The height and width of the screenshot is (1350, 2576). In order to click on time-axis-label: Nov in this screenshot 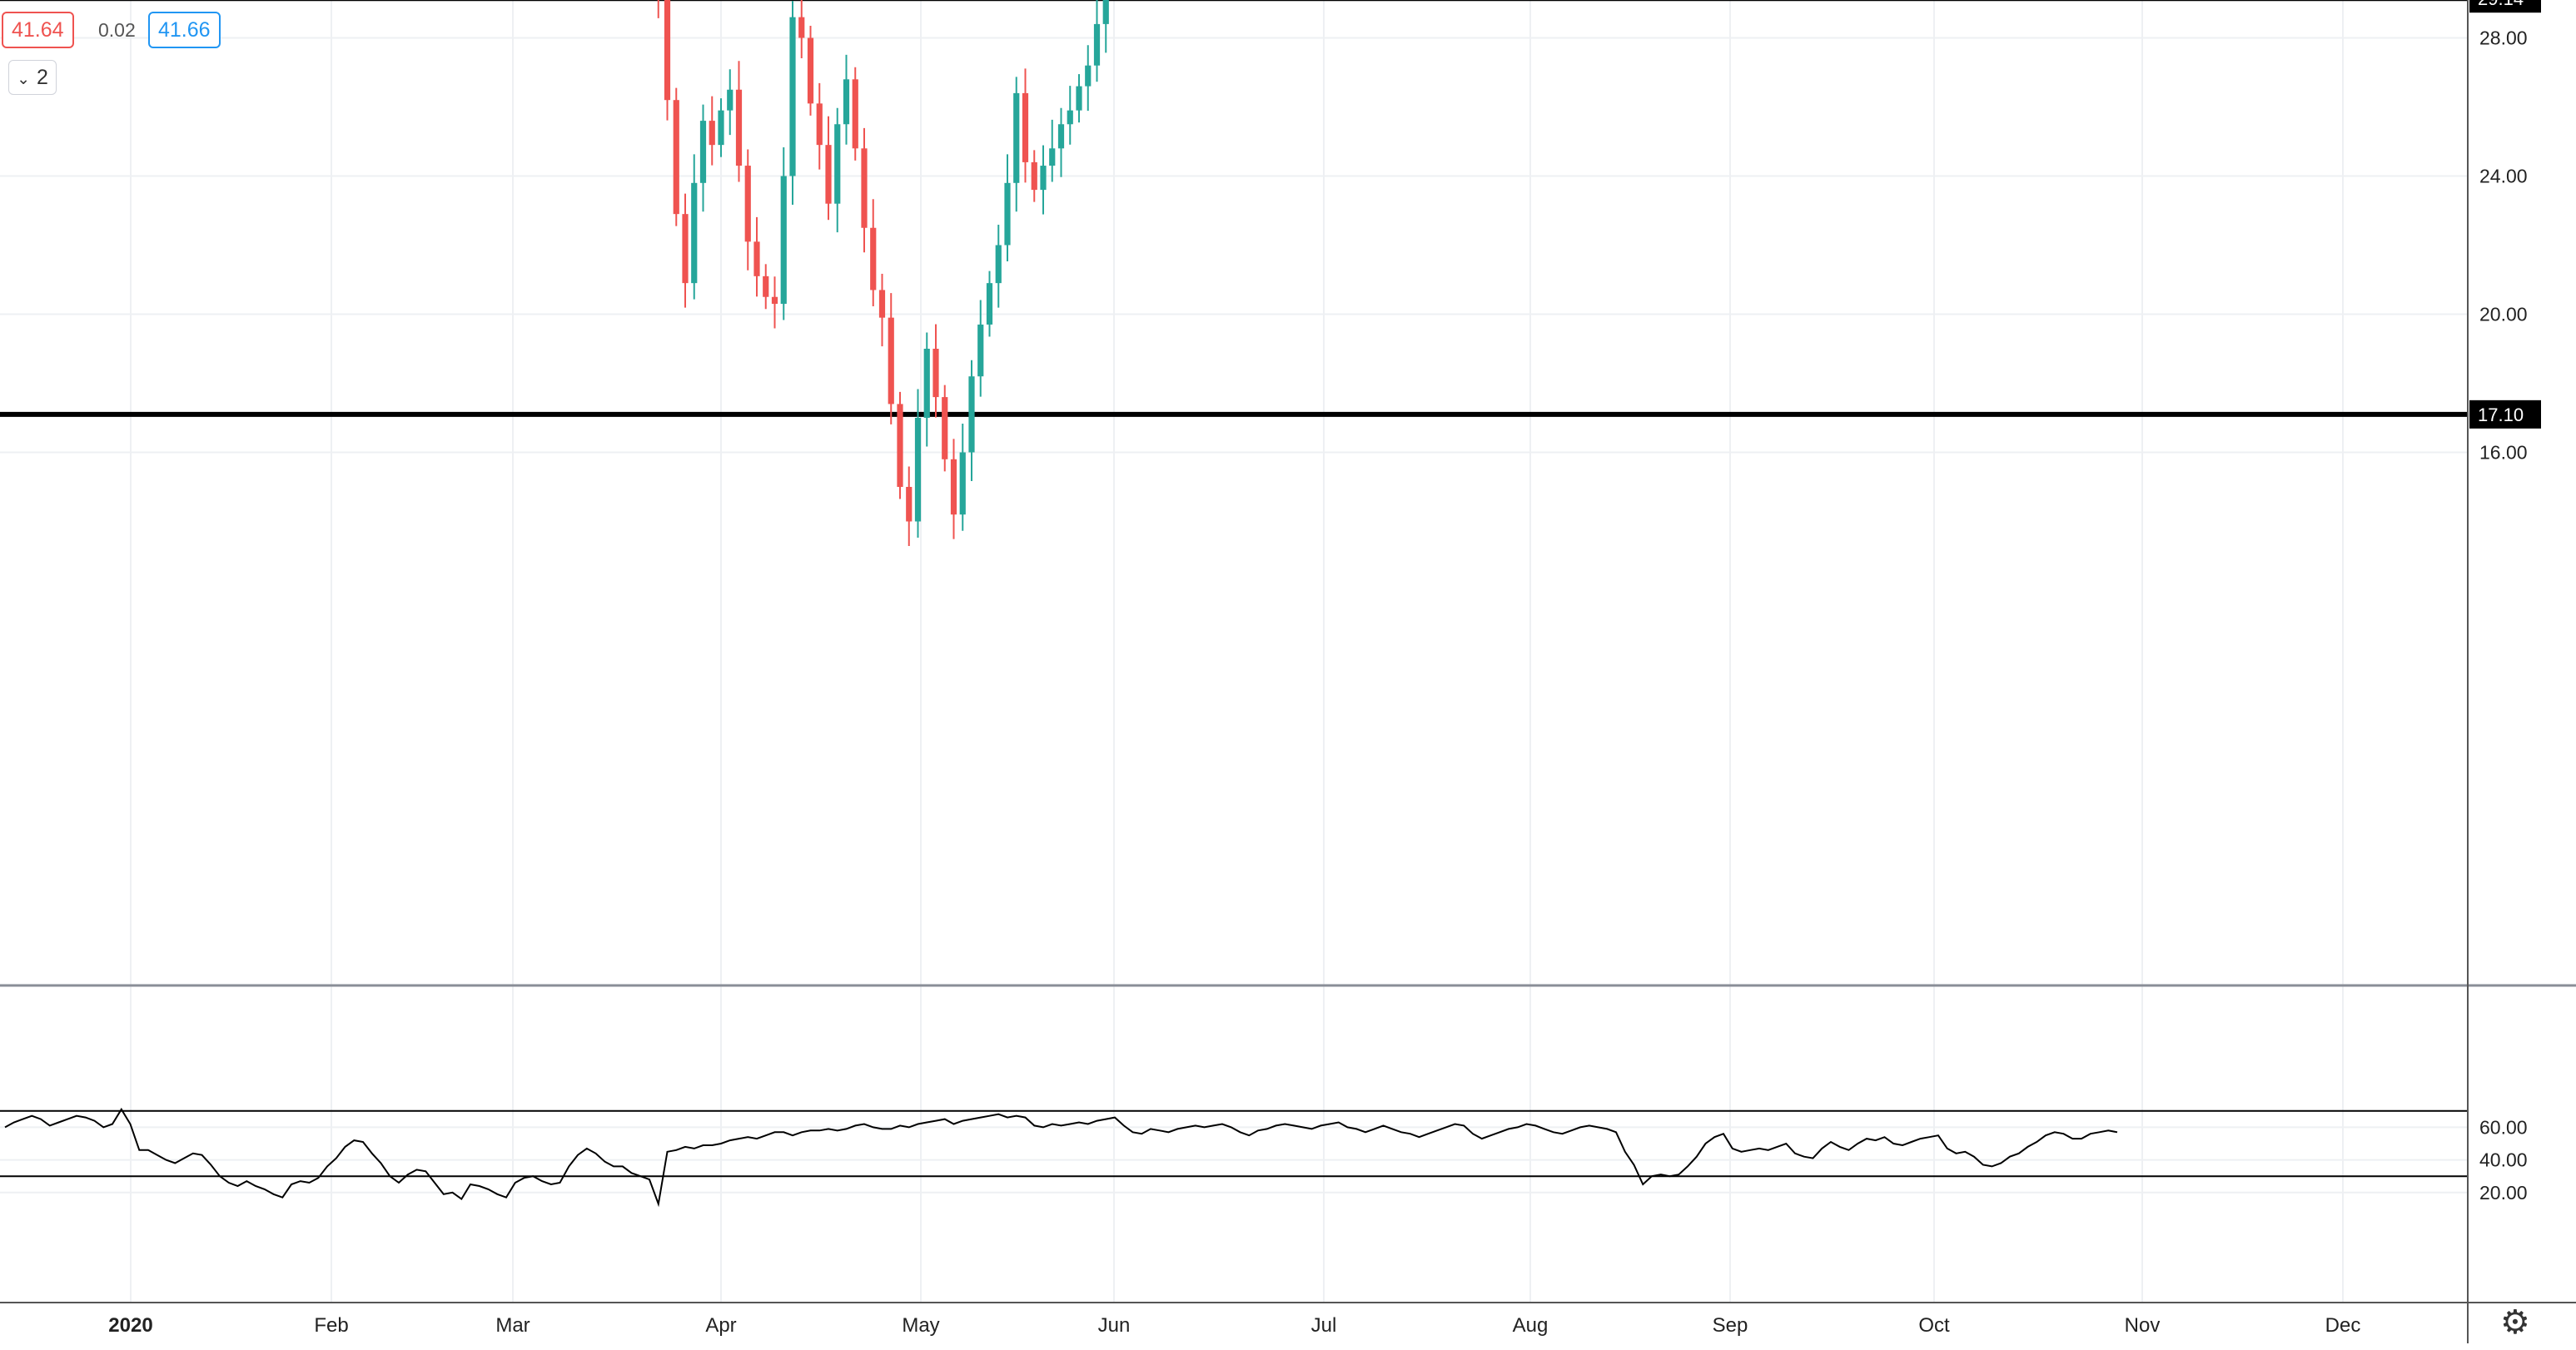, I will do `click(2143, 1325)`.